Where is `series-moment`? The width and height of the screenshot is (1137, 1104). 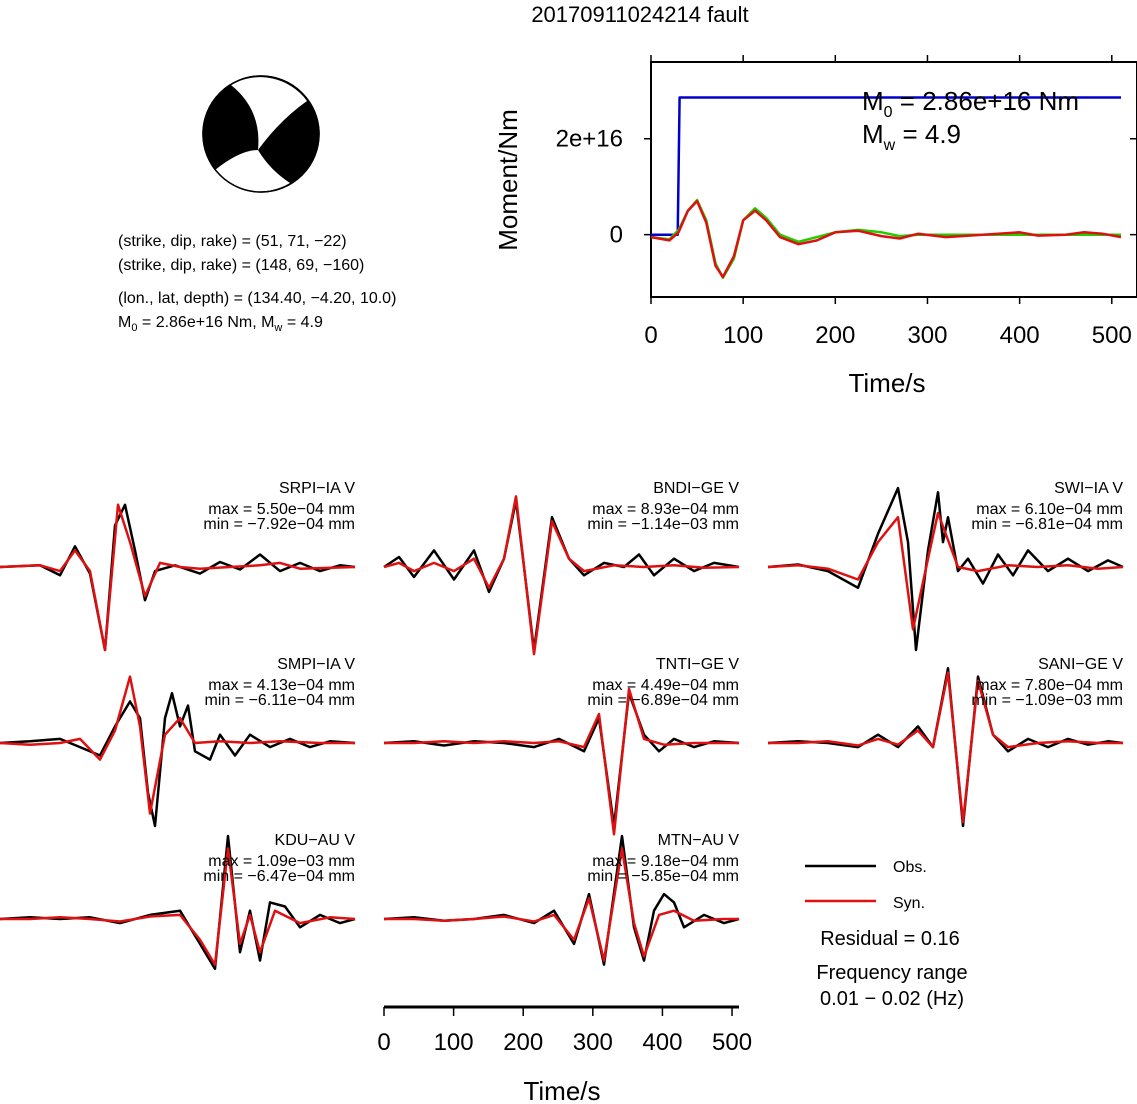 series-moment is located at coordinates (886, 166).